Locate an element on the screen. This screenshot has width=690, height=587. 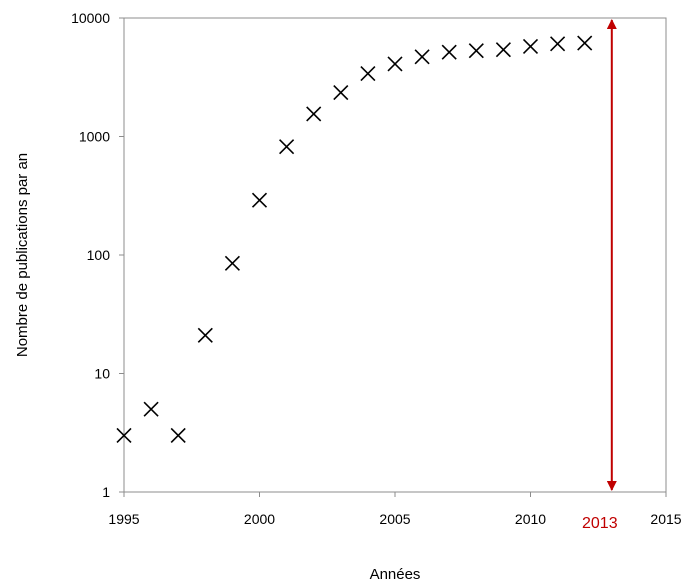
y-tick-label: 1 is located at coordinates (106, 492).